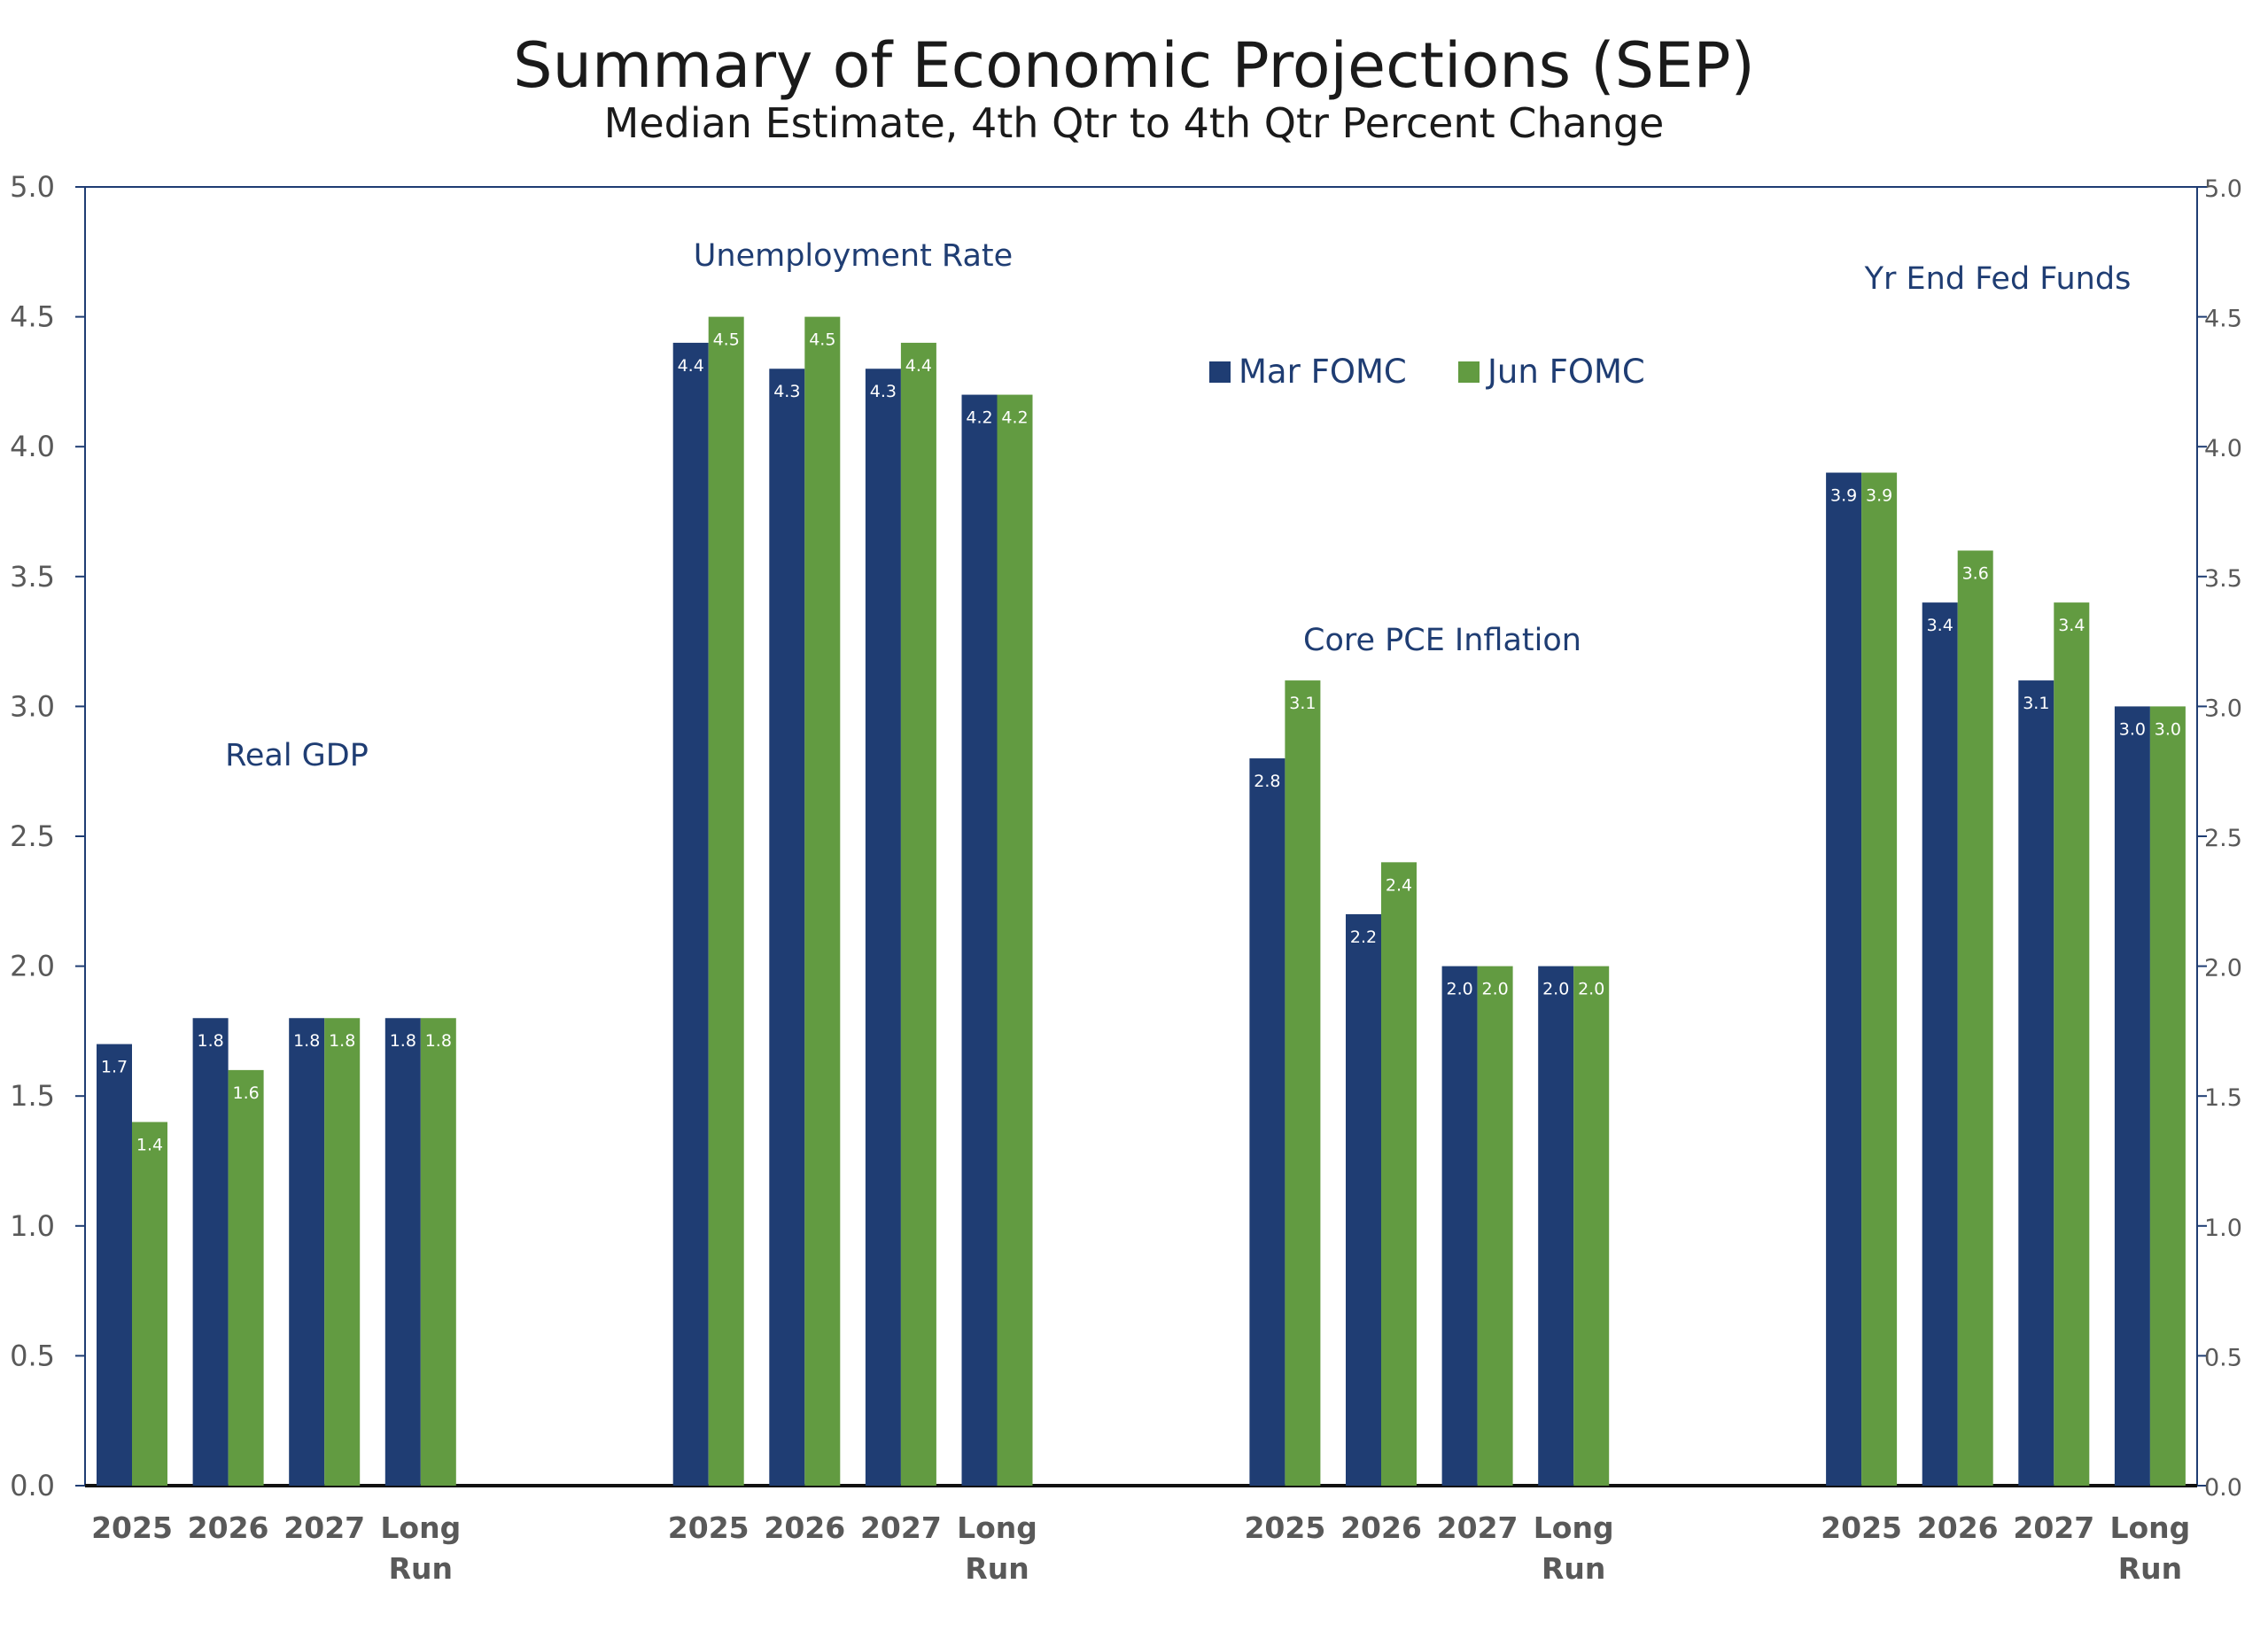  What do you see at coordinates (2223, 1357) in the screenshot?
I see `right-tick-label: 0.5` at bounding box center [2223, 1357].